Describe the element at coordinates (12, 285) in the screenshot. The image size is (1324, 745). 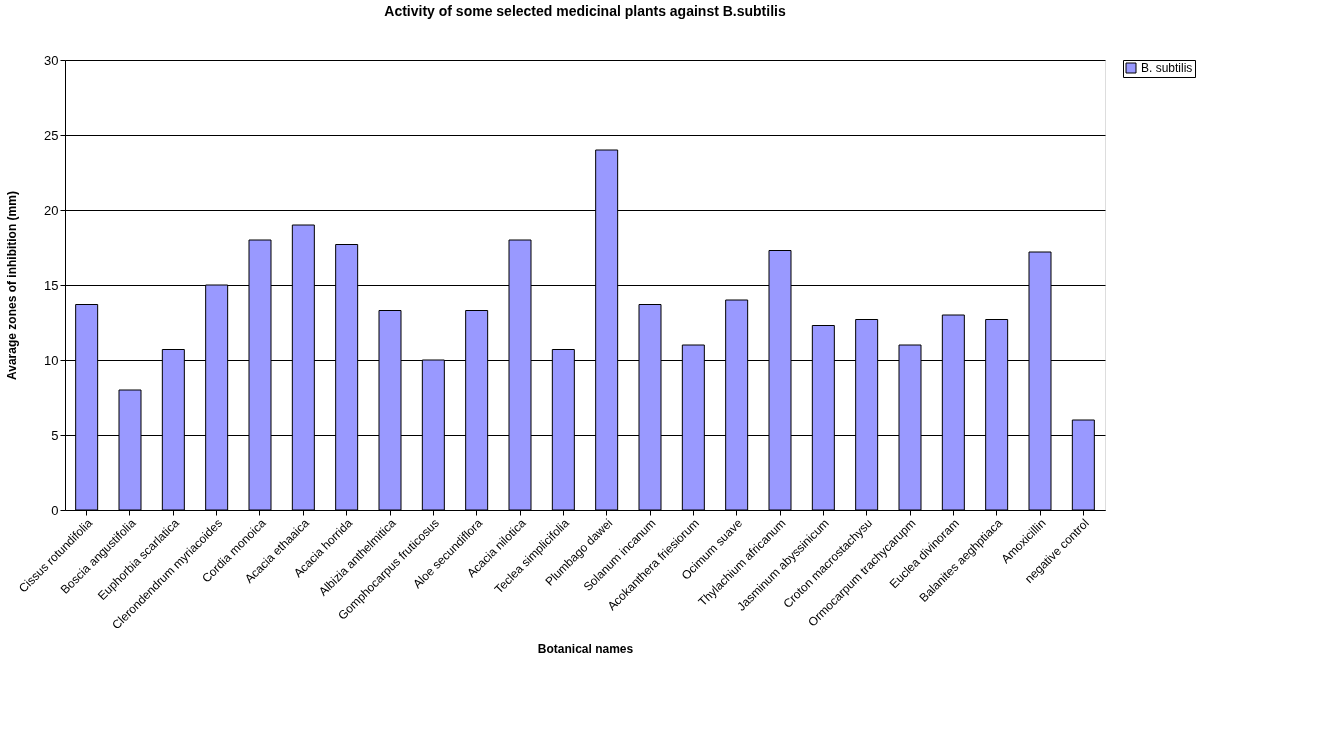
I see `y-axis-title: Avarage zones of inhibition (mm)` at that location.